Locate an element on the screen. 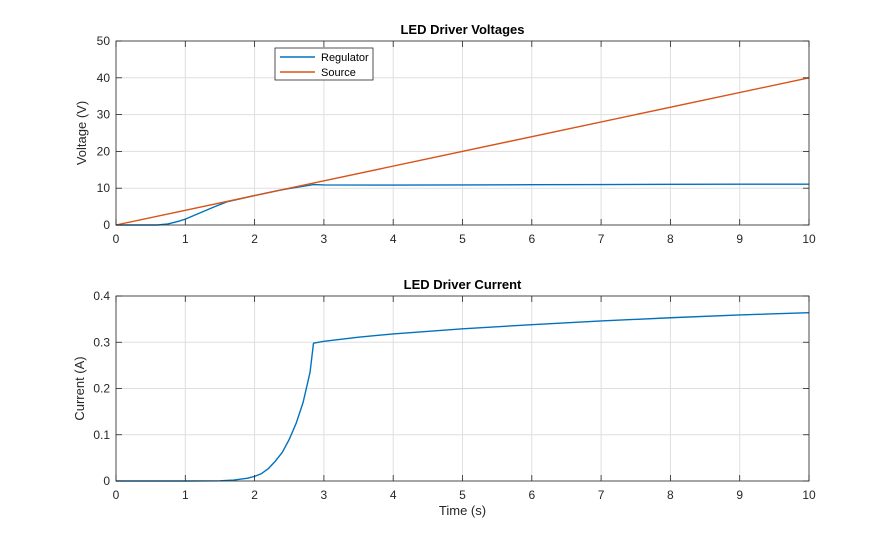 The image size is (895, 540). y-tick-label: 0.1 is located at coordinates (101, 435).